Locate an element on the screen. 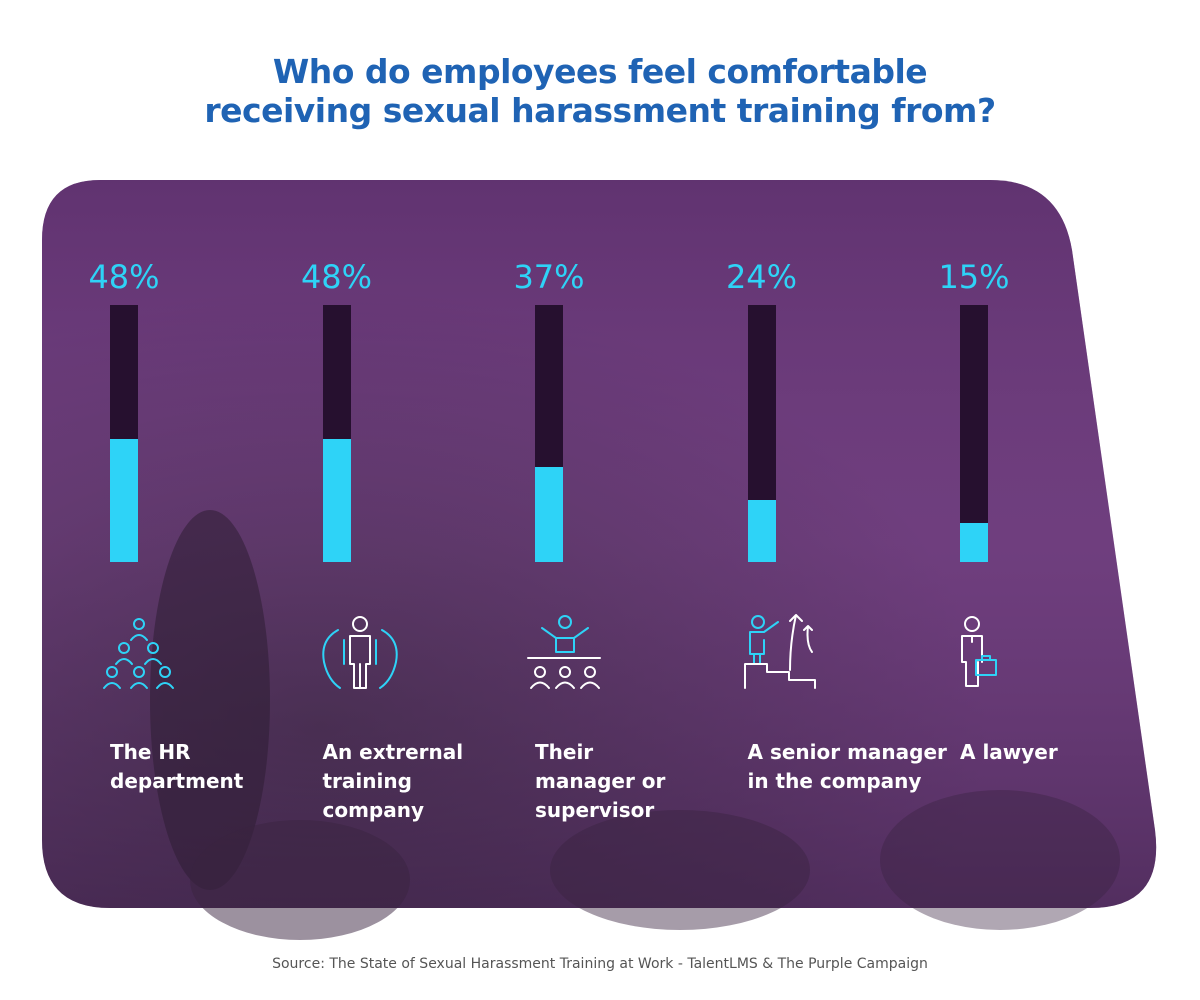  category-label: The HR department is located at coordinates (177, 766).